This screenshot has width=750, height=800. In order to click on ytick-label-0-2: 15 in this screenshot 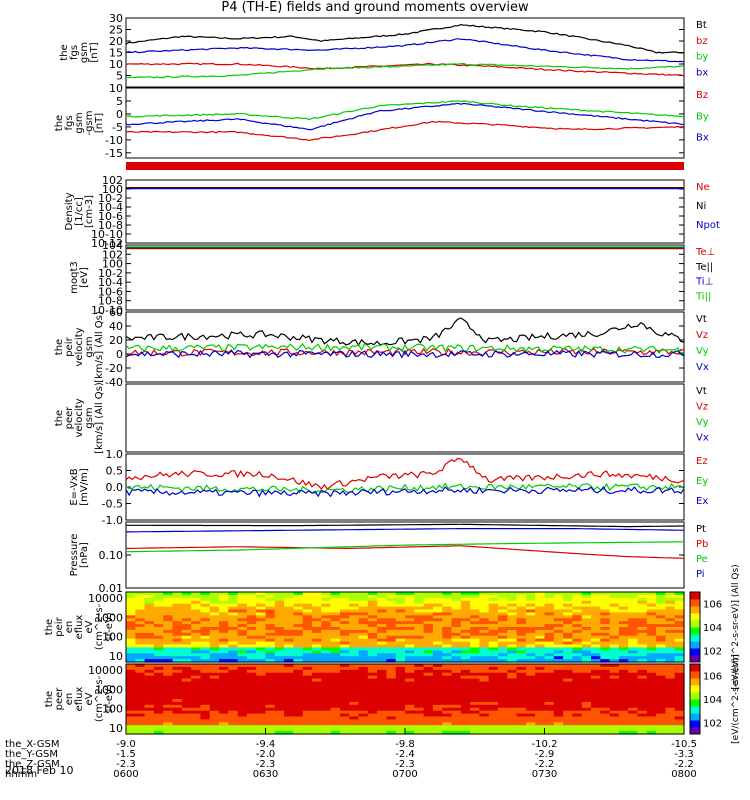, I will do `click(116, 53)`.